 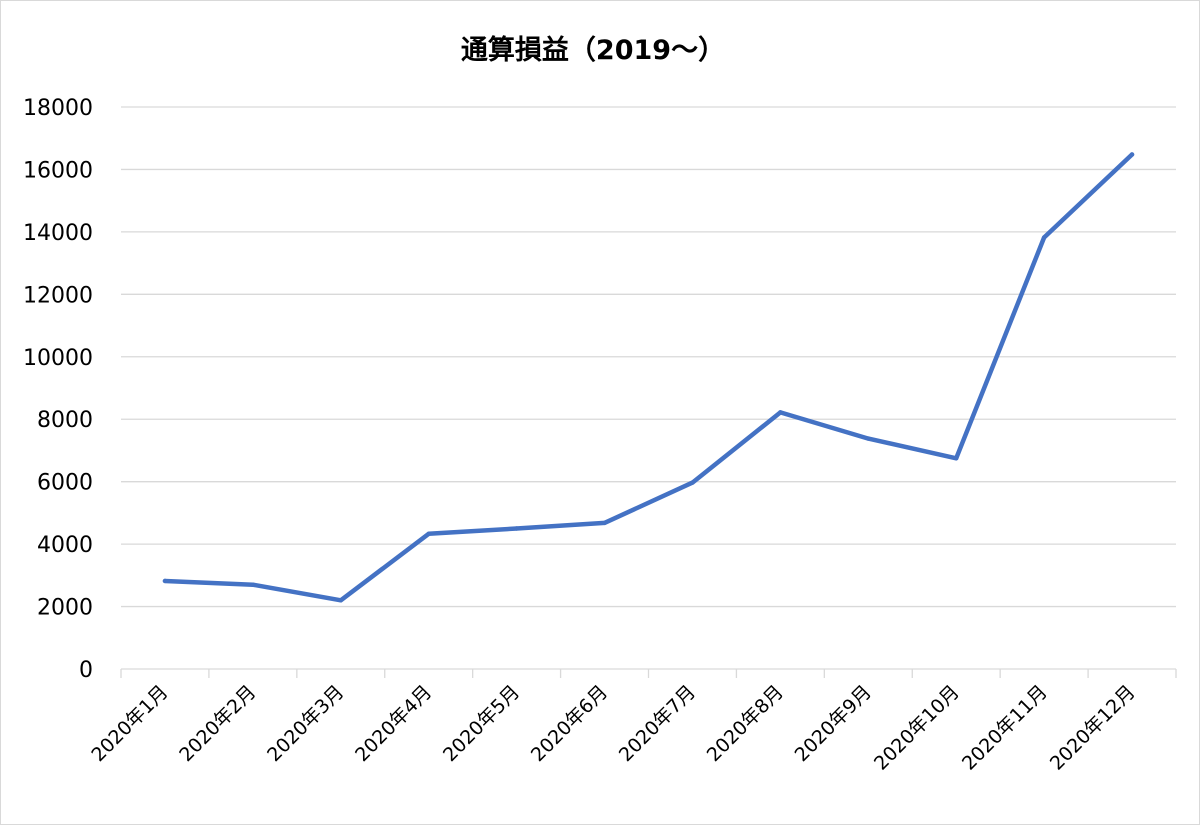 What do you see at coordinates (917, 728) in the screenshot?
I see `x-tick-label: 2020年10月` at bounding box center [917, 728].